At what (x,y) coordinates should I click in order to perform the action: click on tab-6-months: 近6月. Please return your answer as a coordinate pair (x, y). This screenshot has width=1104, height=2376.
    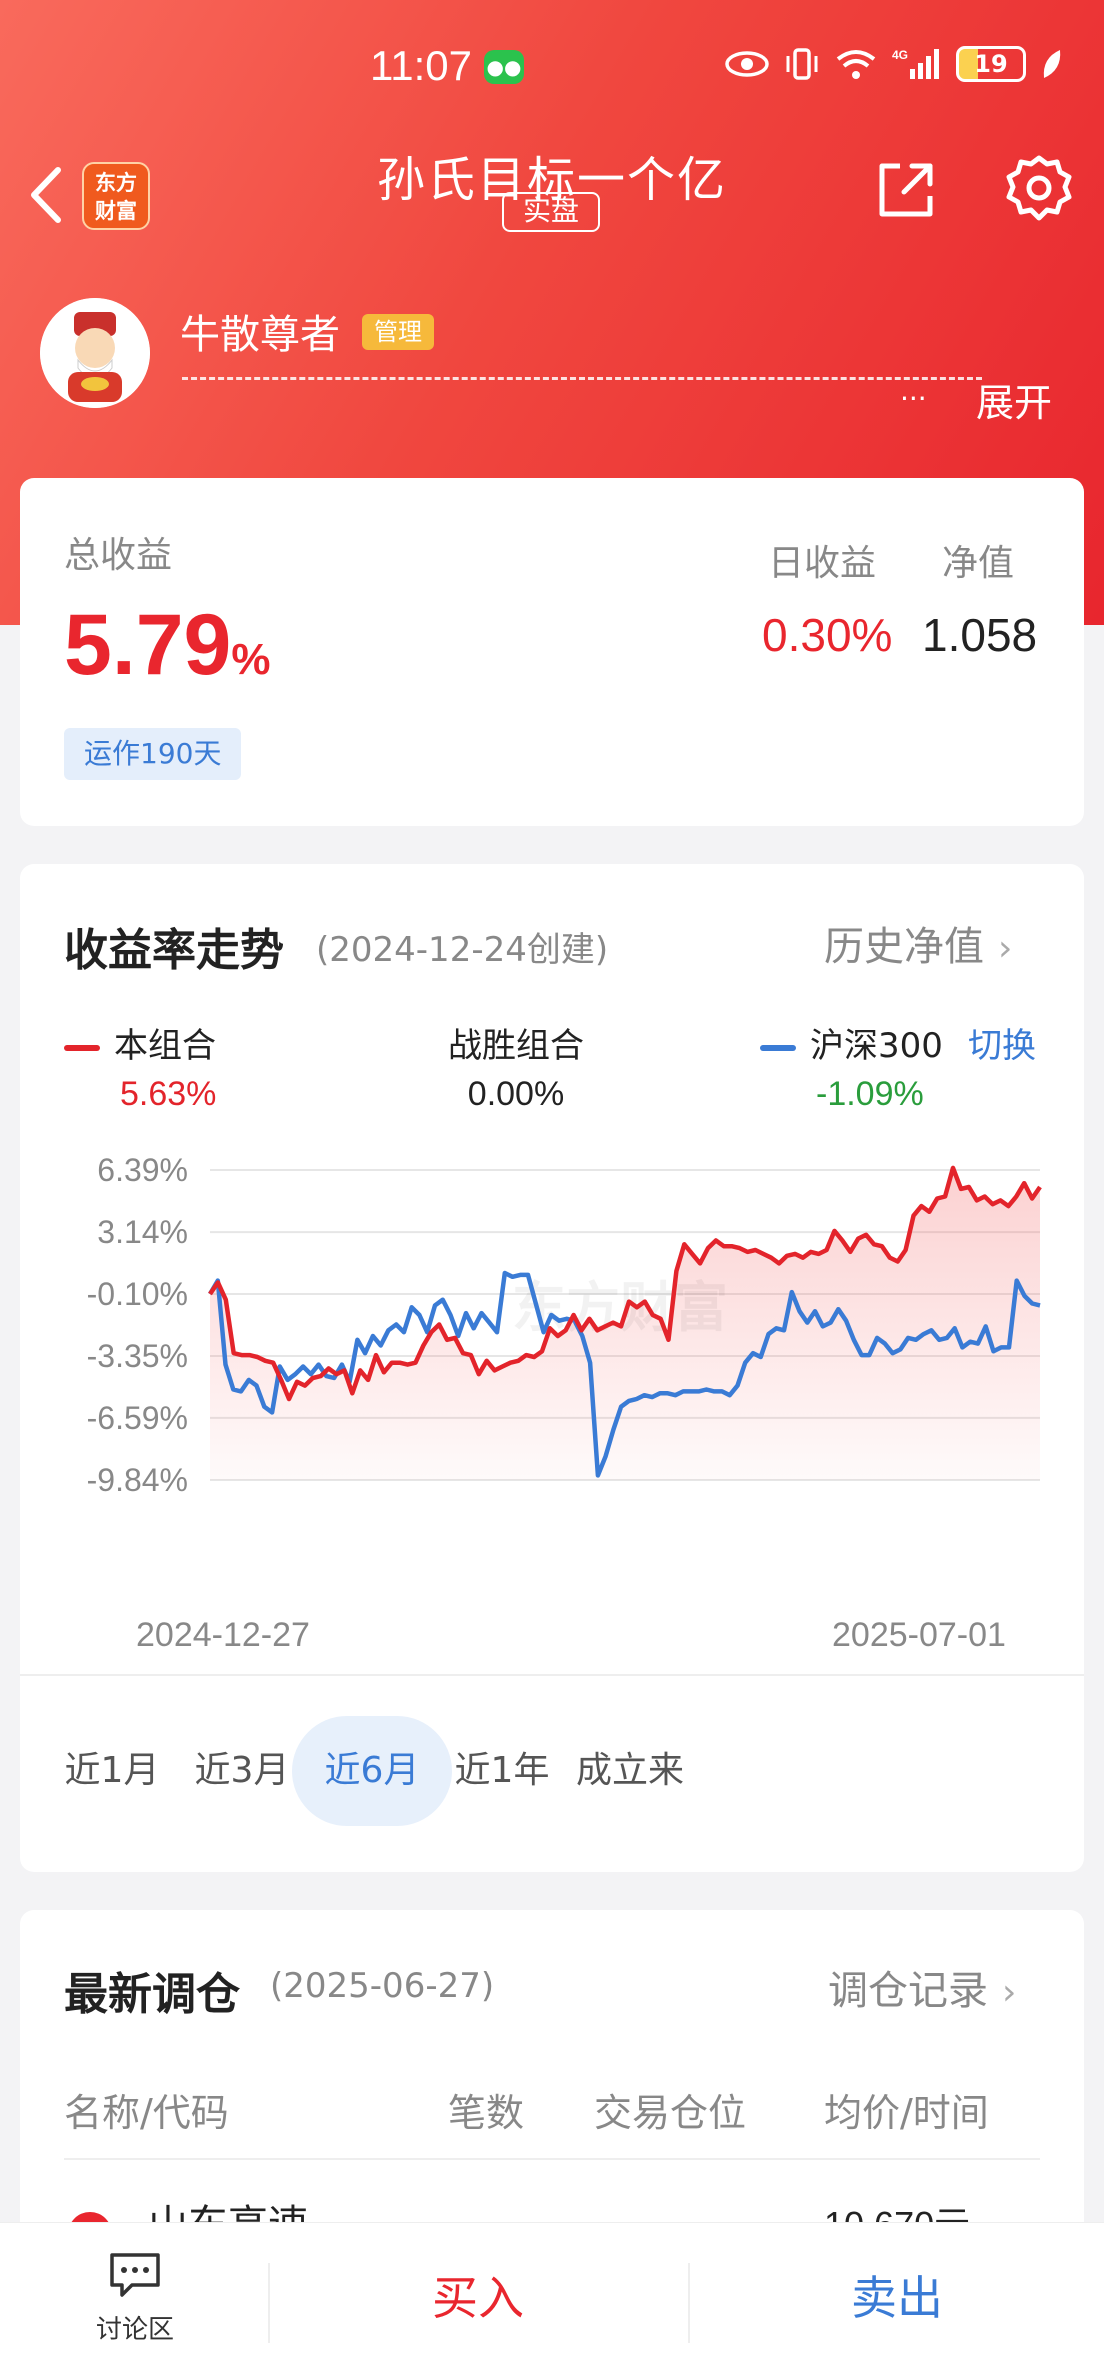
    Looking at the image, I should click on (372, 1771).